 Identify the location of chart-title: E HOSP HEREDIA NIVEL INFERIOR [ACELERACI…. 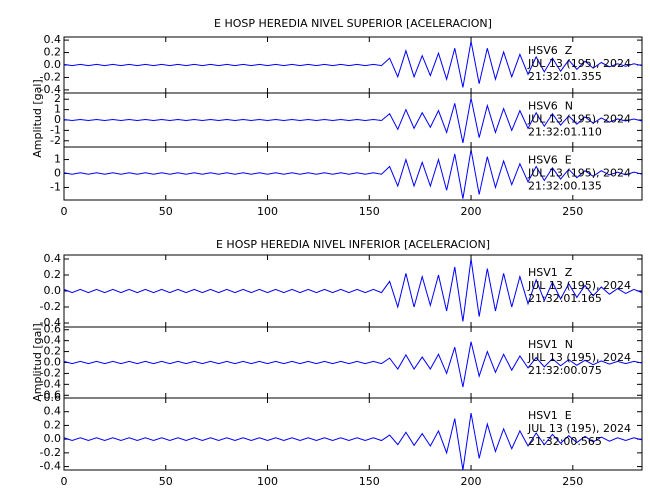
(353, 244).